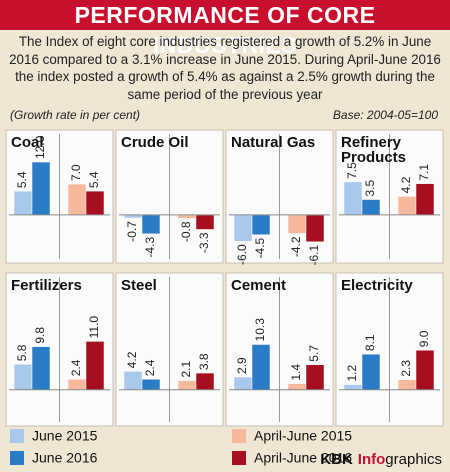 The height and width of the screenshot is (472, 450). Describe the element at coordinates (65, 436) in the screenshot. I see `legend-label: June 2015` at that location.